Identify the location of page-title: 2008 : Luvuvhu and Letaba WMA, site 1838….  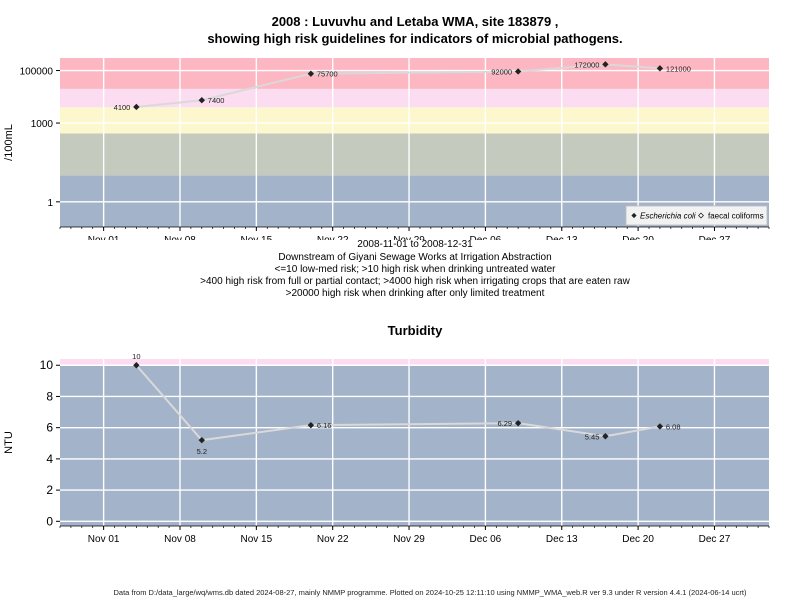
(415, 21).